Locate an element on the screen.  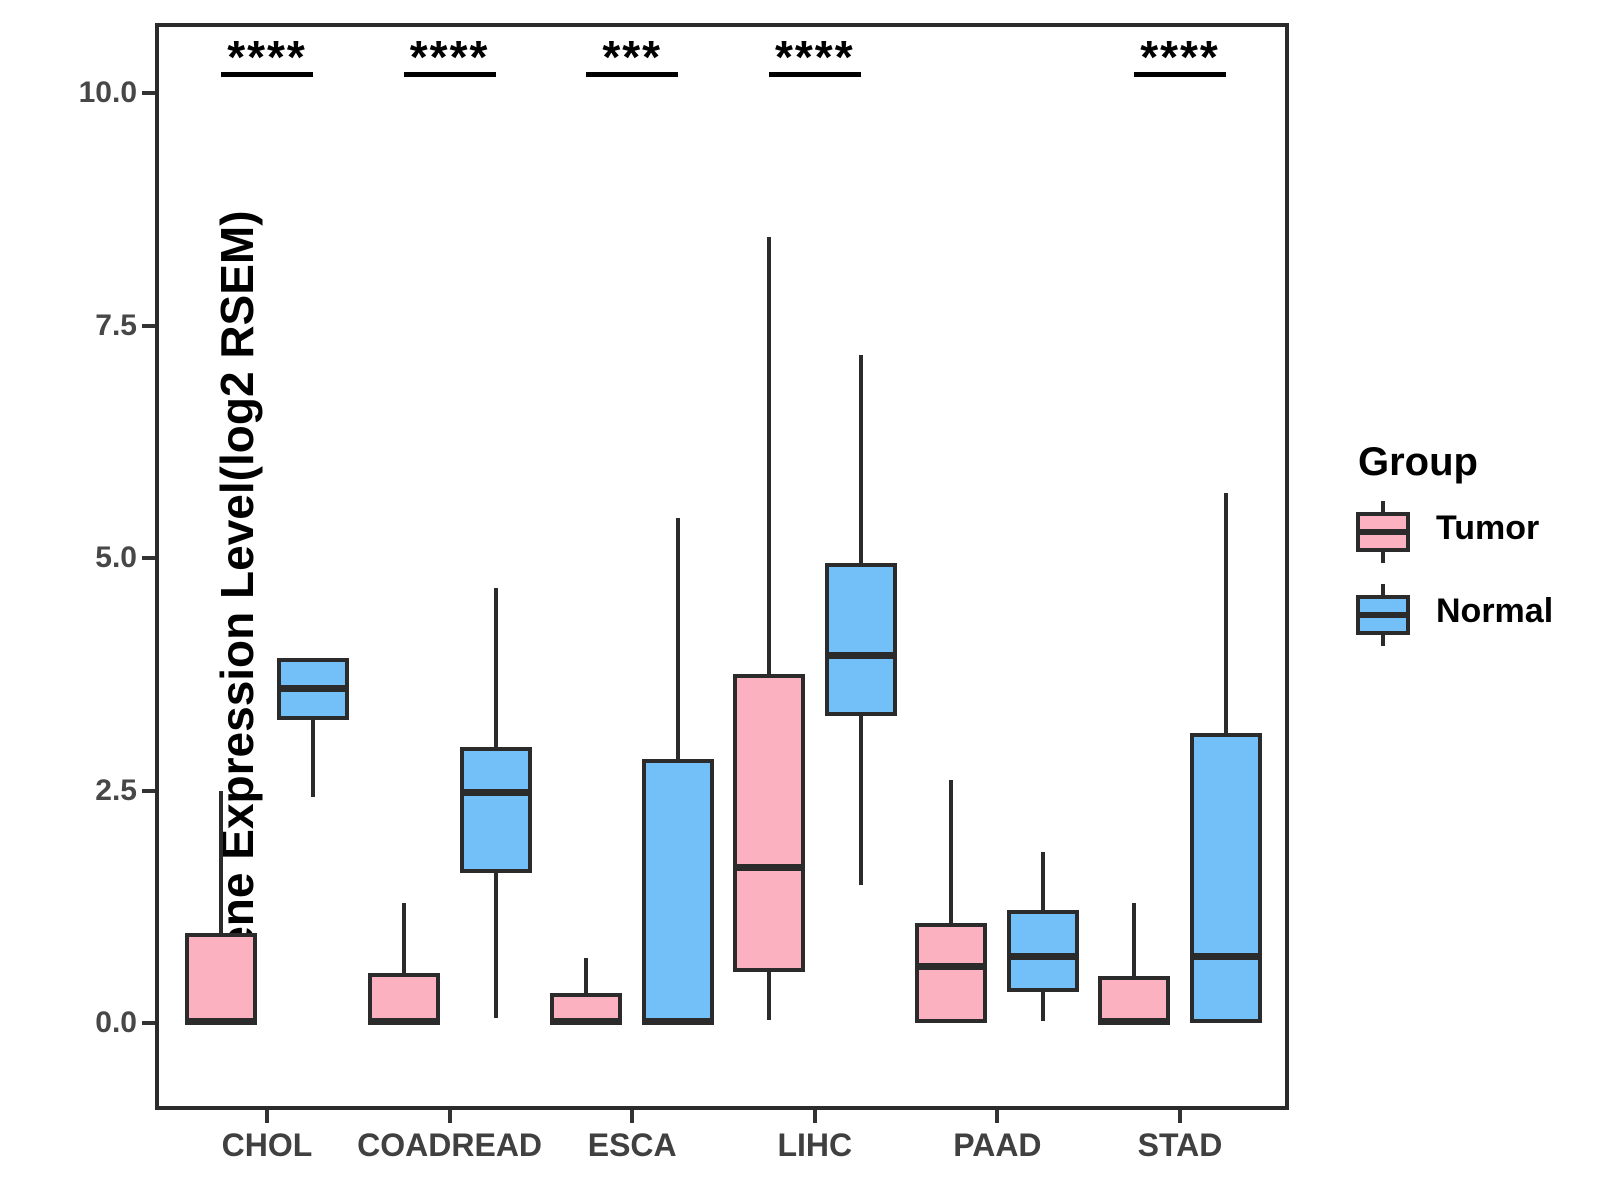
legend: Group Tumor Normal is located at coordinates (1465, 545).